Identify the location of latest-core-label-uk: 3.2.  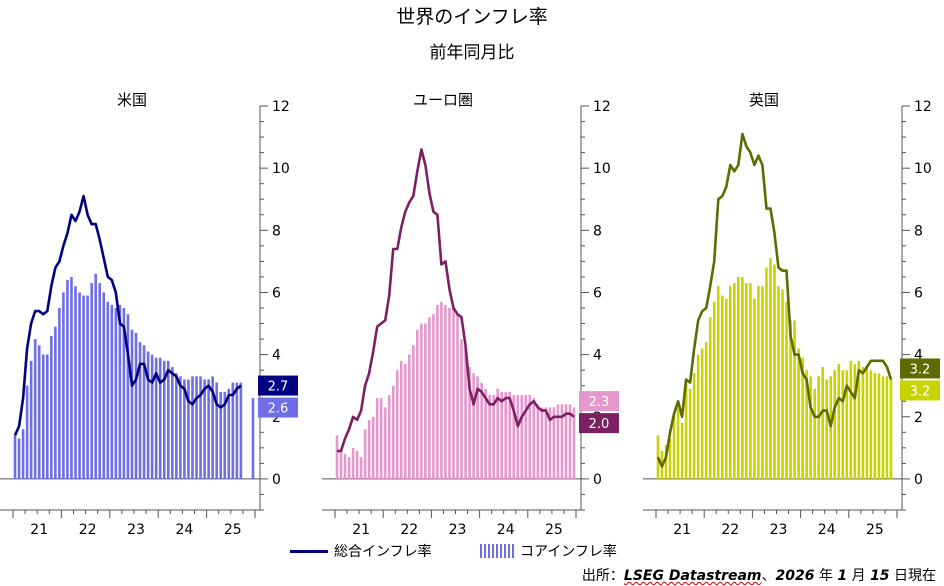
(920, 391).